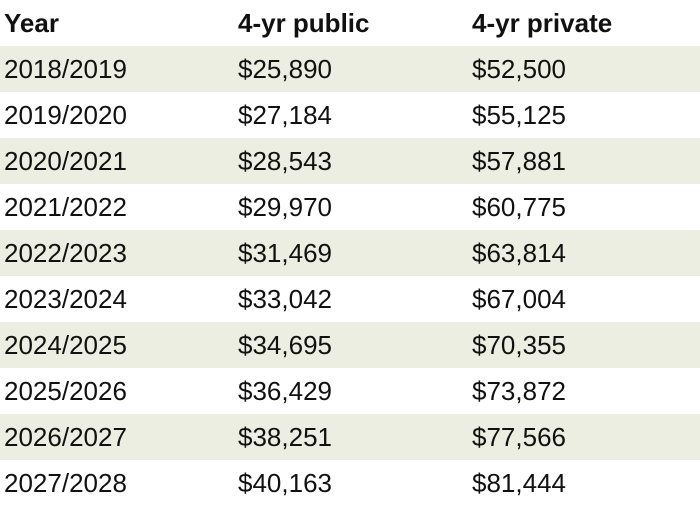 The image size is (700, 511). I want to click on header-4yr-public: 4-yr public, so click(304, 23).